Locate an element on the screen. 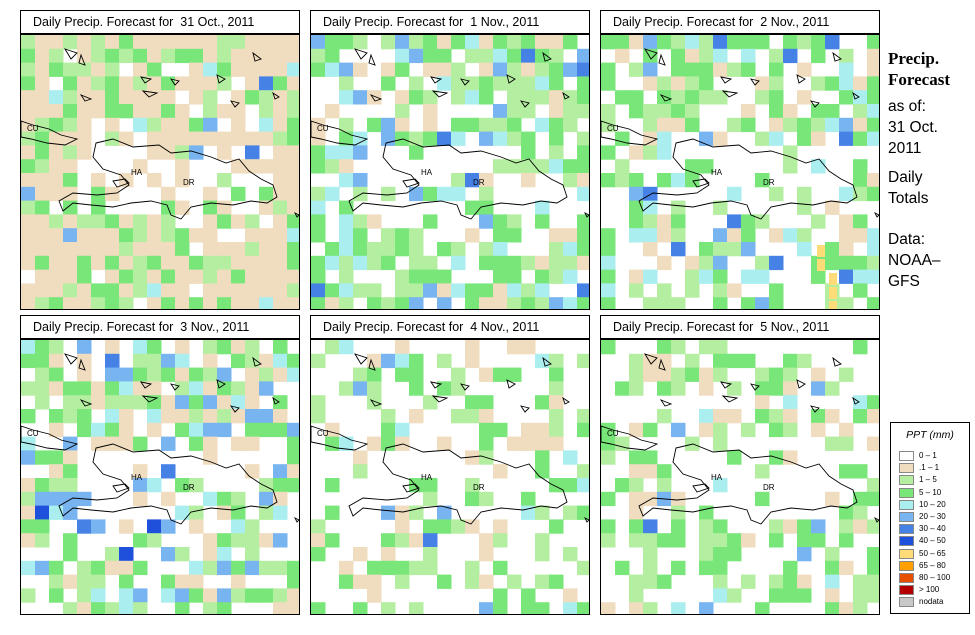 This screenshot has width=975, height=635. panel-title: Daily Precip. Forecast for 4 Nov., 2011 is located at coordinates (450, 327).